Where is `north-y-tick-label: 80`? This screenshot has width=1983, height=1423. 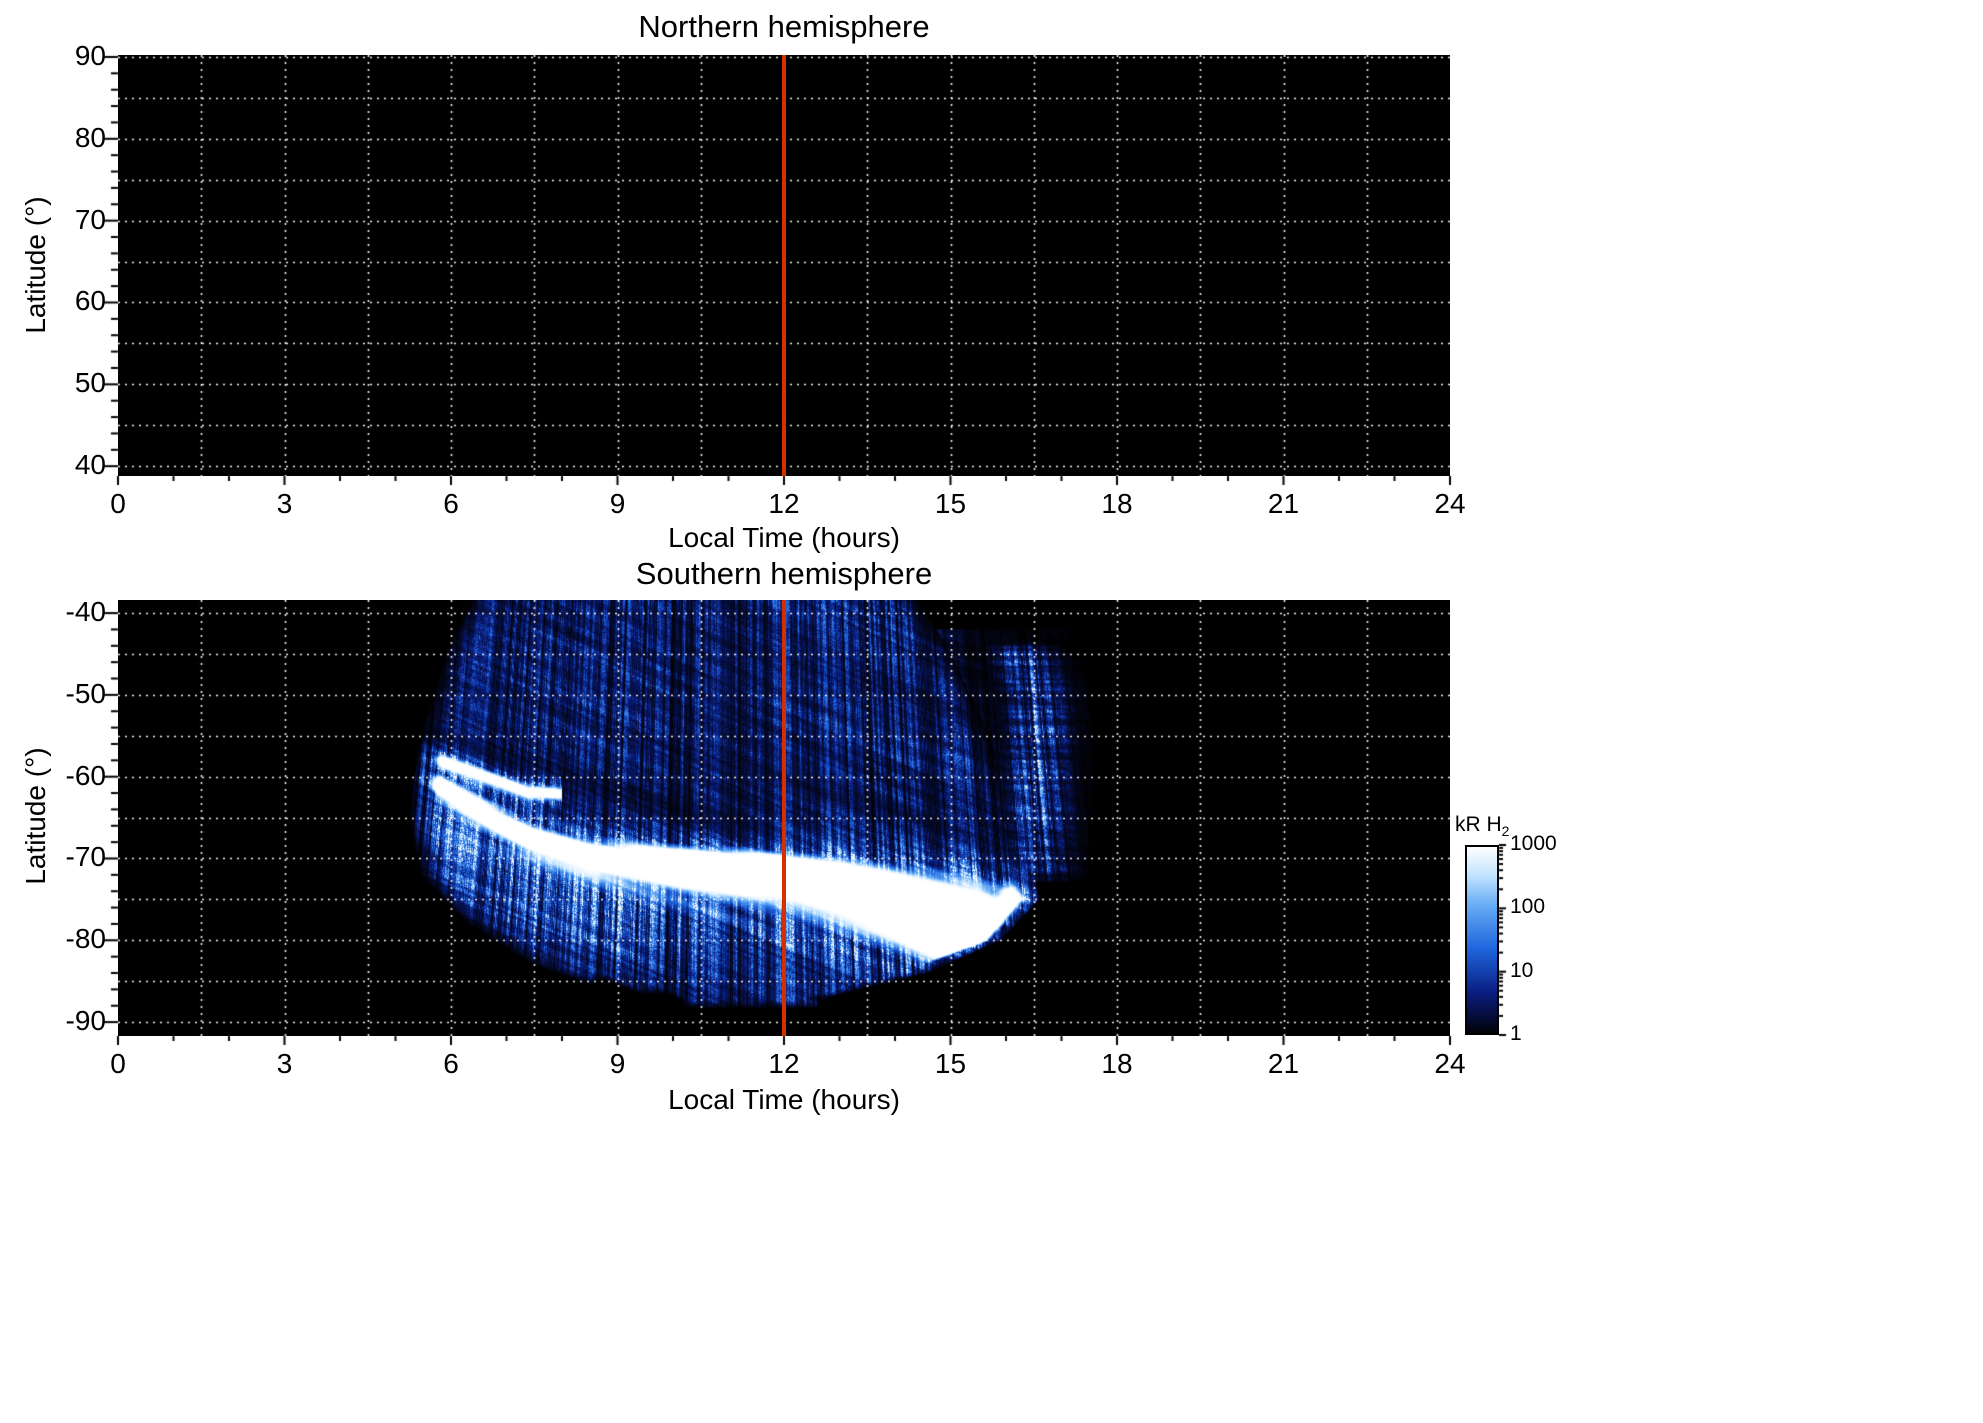 north-y-tick-label: 80 is located at coordinates (90, 137).